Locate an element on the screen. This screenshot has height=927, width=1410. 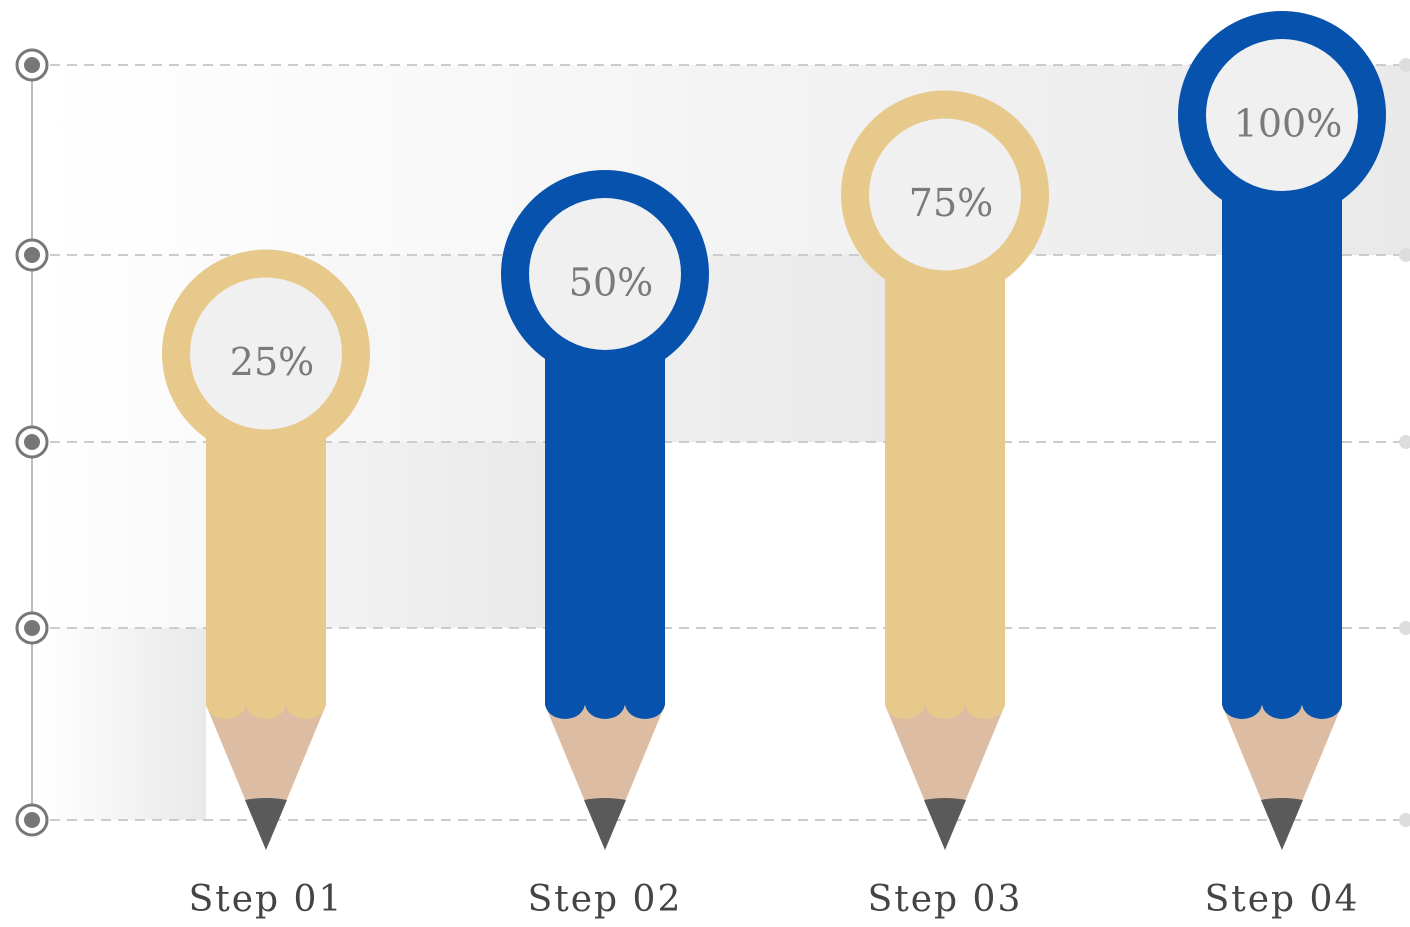
value-label: 75% is located at coordinates (951, 203).